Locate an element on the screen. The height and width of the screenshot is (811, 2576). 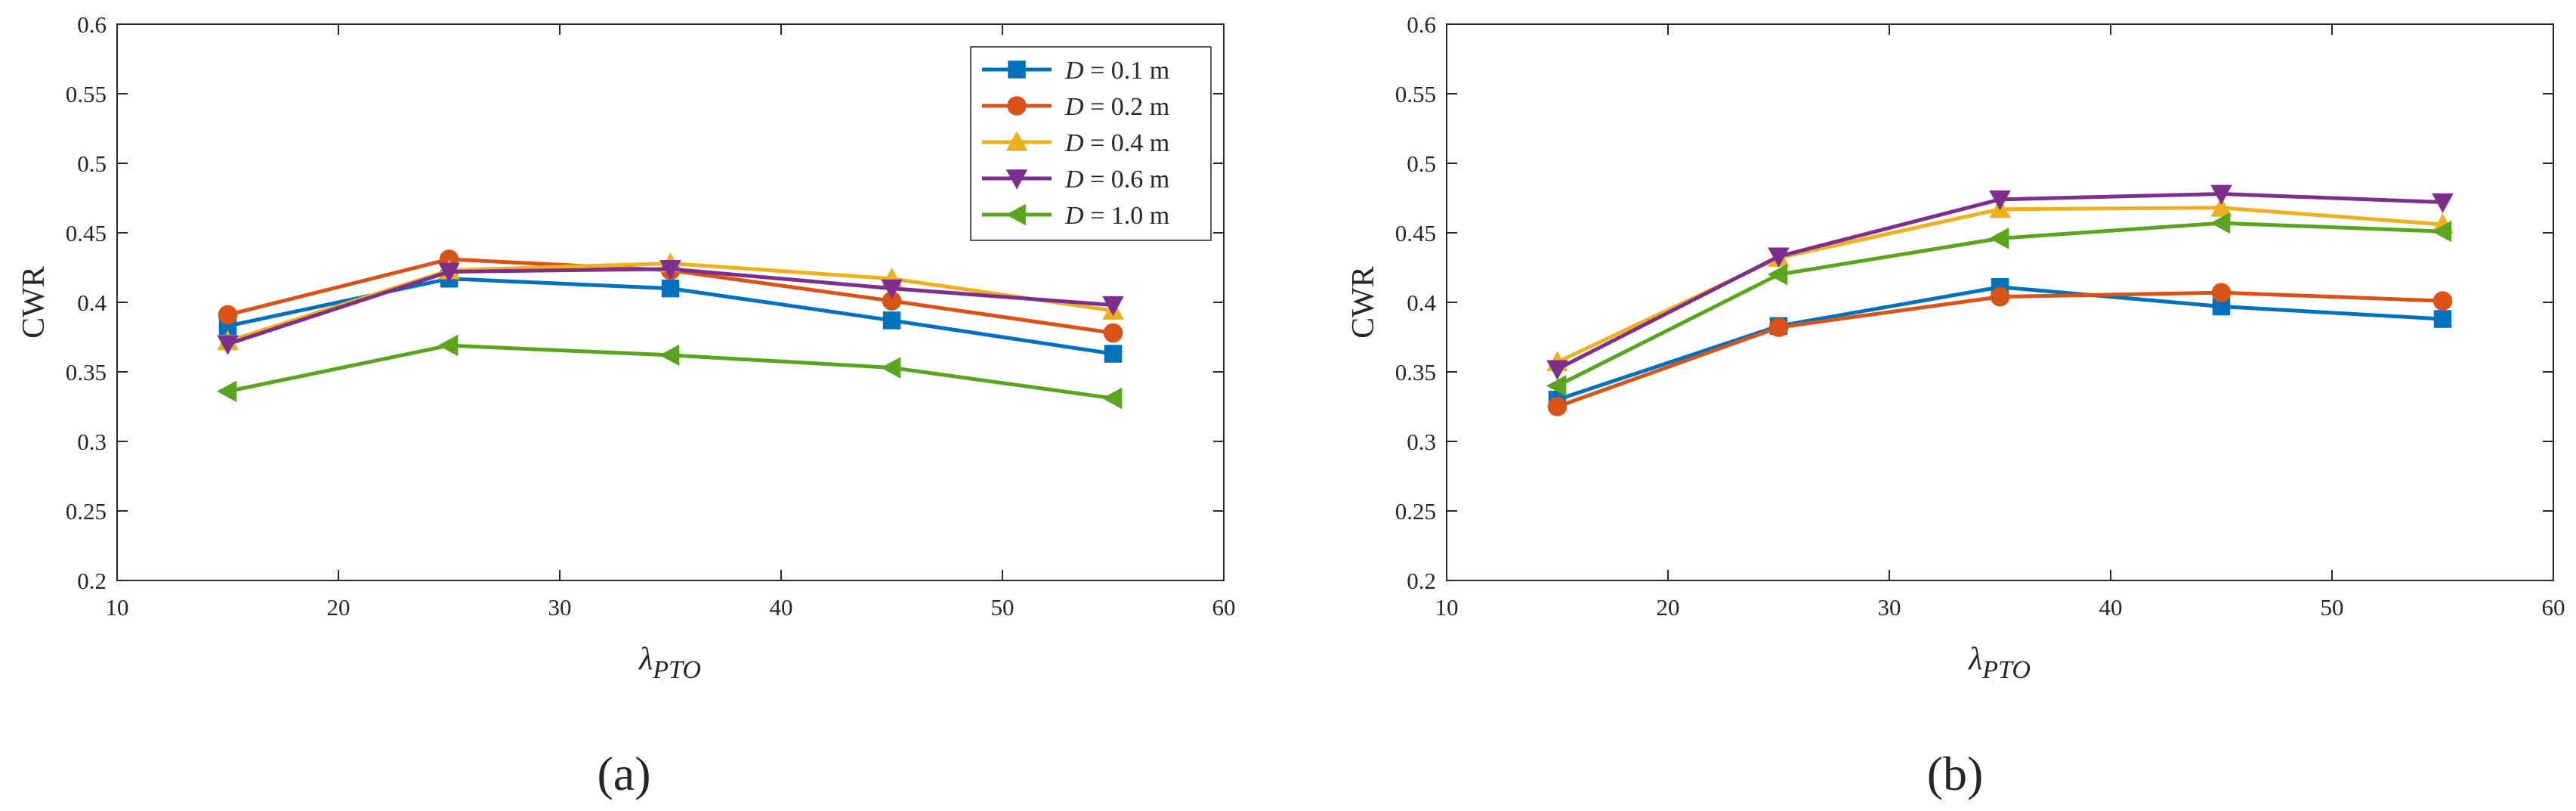
chart-b-y-tick-label: 0.4 is located at coordinates (1421, 302).